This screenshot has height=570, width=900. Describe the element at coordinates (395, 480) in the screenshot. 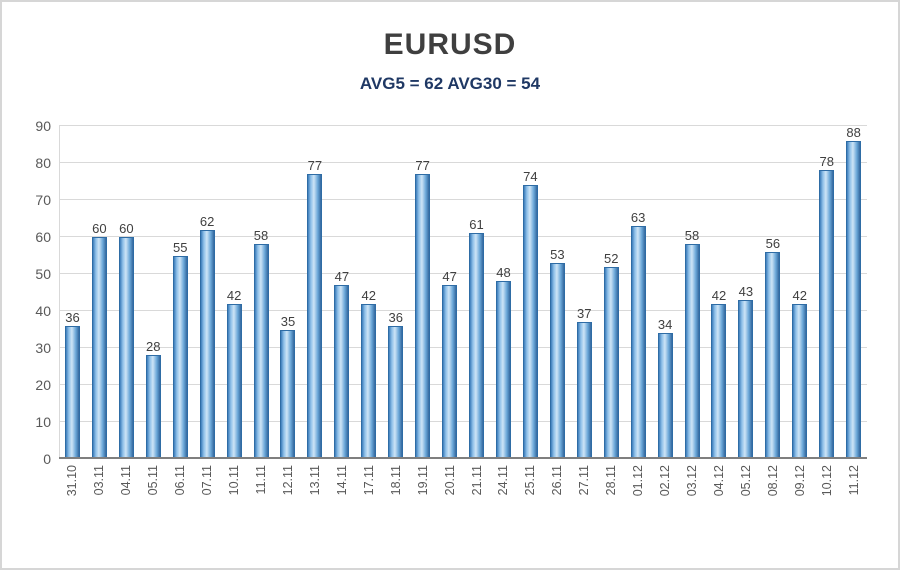

I see `x-axis-label: 18.11` at that location.